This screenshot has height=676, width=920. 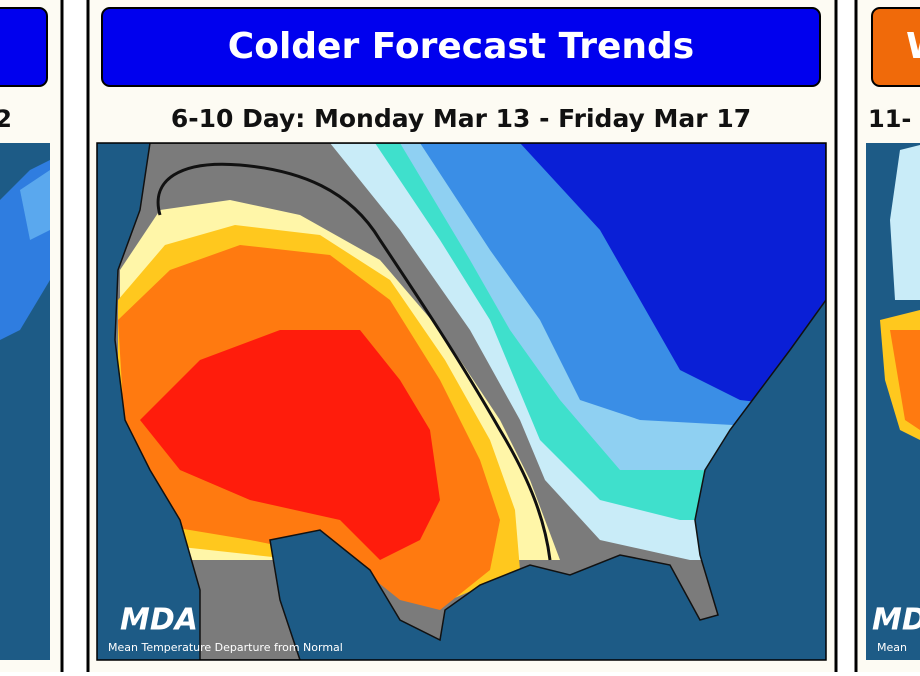 I want to click on header-title: W, so click(x=913, y=46).